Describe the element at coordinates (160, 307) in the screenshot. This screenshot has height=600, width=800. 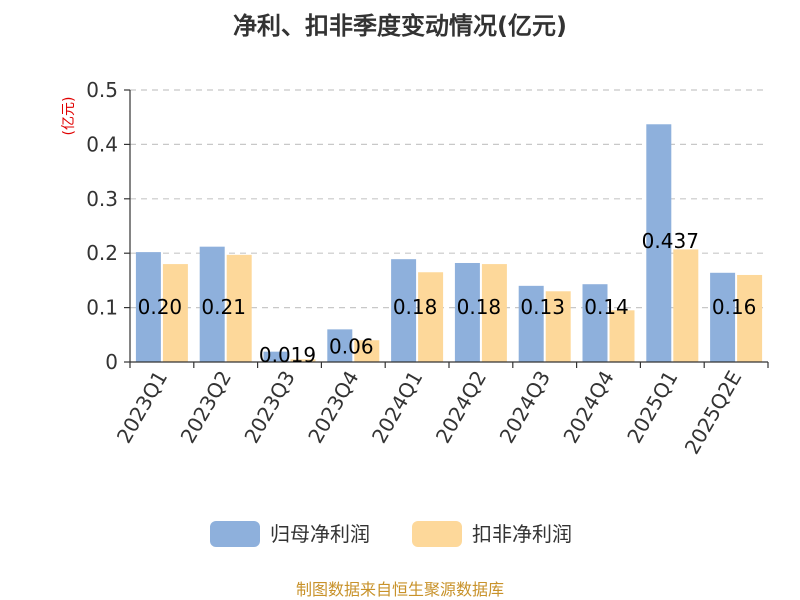
I see `data-label: 0.20` at that location.